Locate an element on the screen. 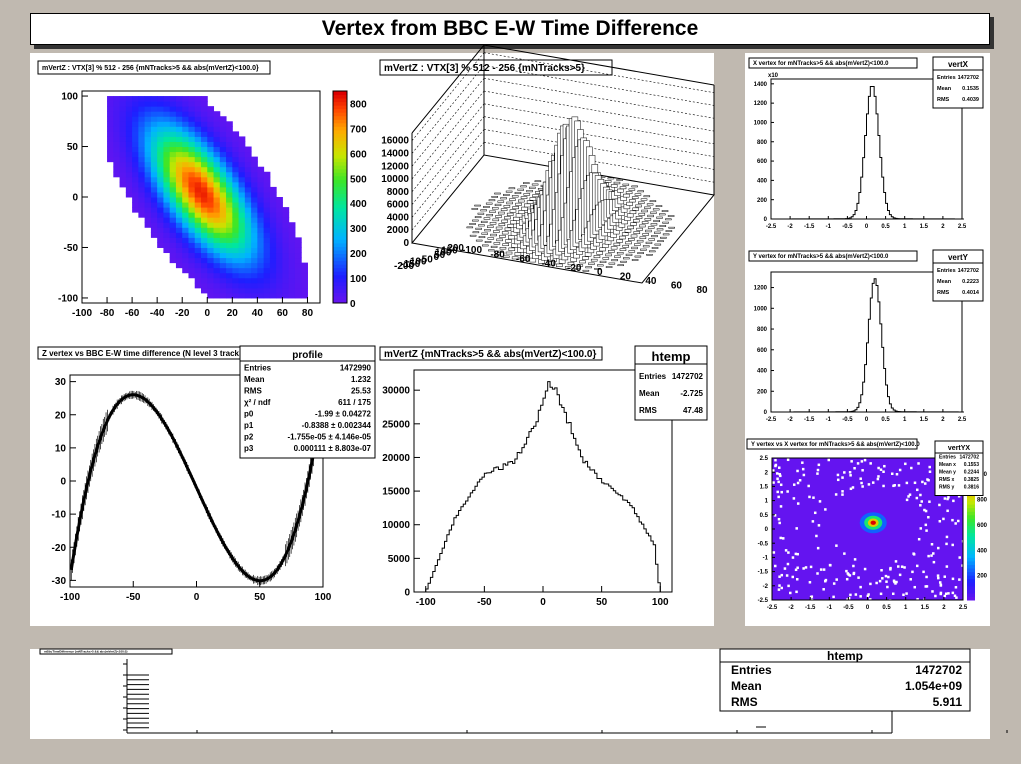 Image resolution: width=1021 pixels, height=764 pixels. y-tick-label: 600 is located at coordinates (762, 162).